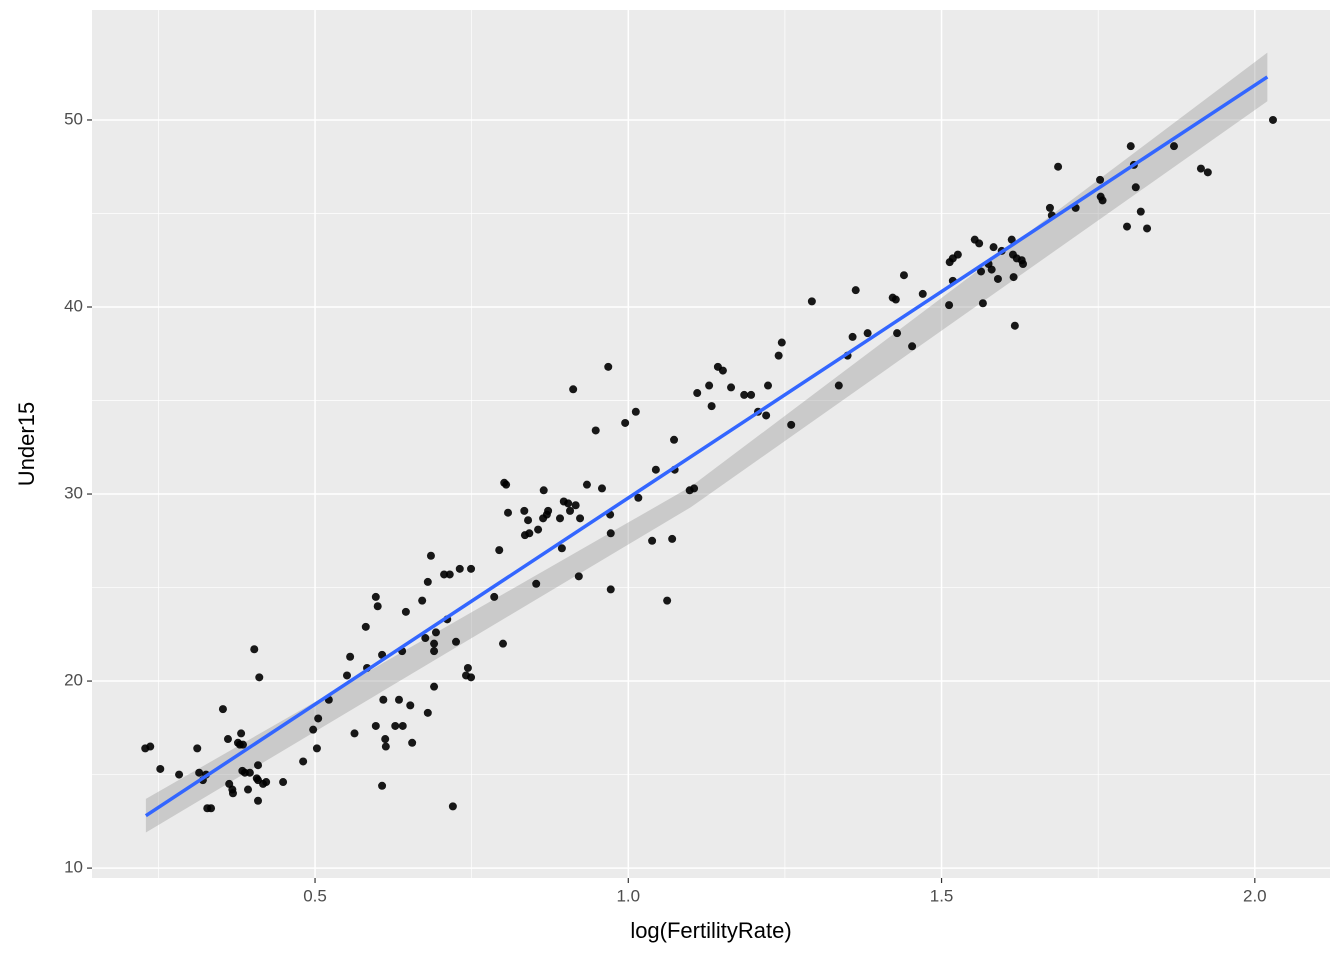 The image size is (1344, 965). I want to click on y-axis-title: Under15, so click(26, 444).